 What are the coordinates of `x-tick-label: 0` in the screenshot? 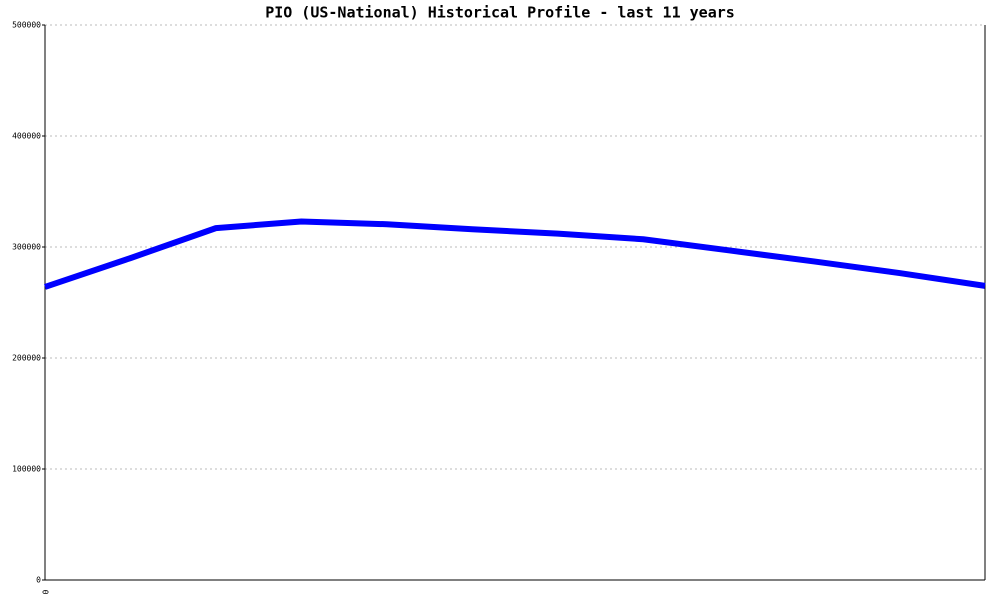 It's located at (45, 592).